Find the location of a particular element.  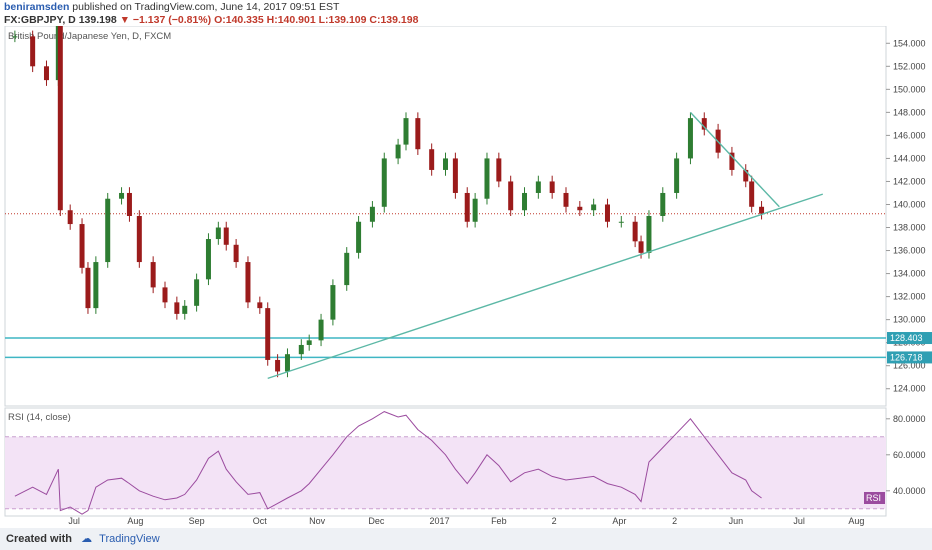

open-value: O:140.335 is located at coordinates (239, 20).